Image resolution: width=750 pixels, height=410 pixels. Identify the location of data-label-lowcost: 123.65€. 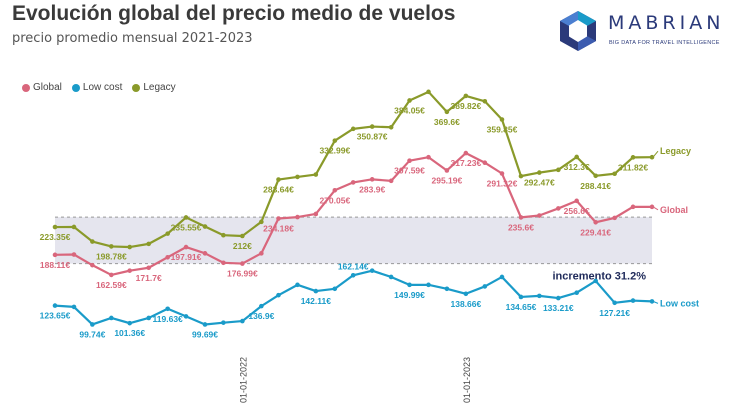
(55, 316).